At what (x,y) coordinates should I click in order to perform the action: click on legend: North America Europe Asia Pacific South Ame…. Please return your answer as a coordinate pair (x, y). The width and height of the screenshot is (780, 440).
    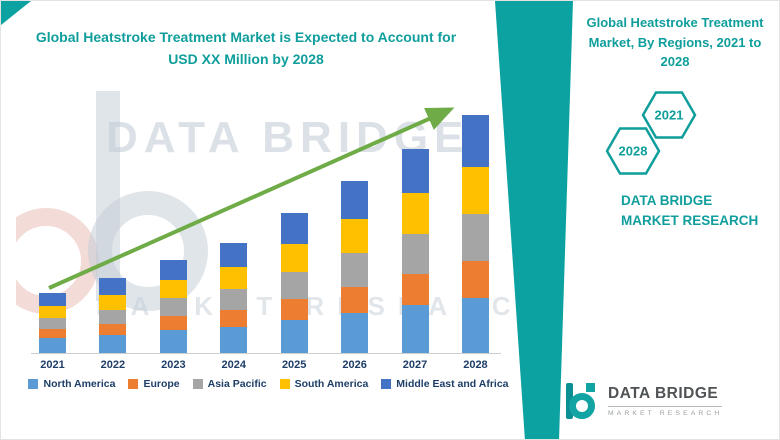
    Looking at the image, I should click on (268, 384).